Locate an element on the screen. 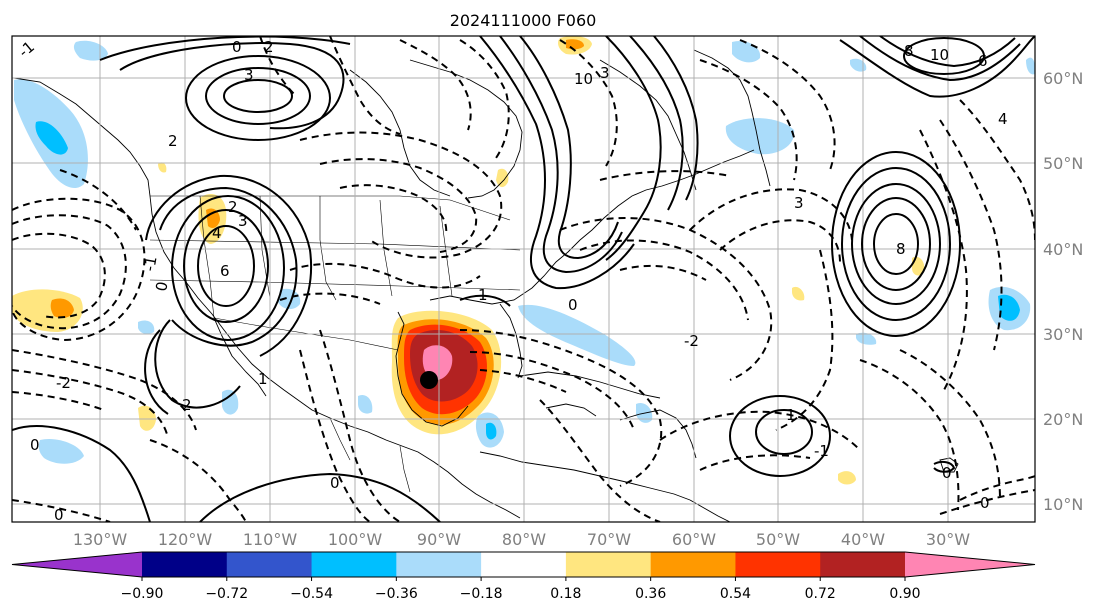 This screenshot has height=615, width=1105. lon-tick-label: 100°W is located at coordinates (355, 539).